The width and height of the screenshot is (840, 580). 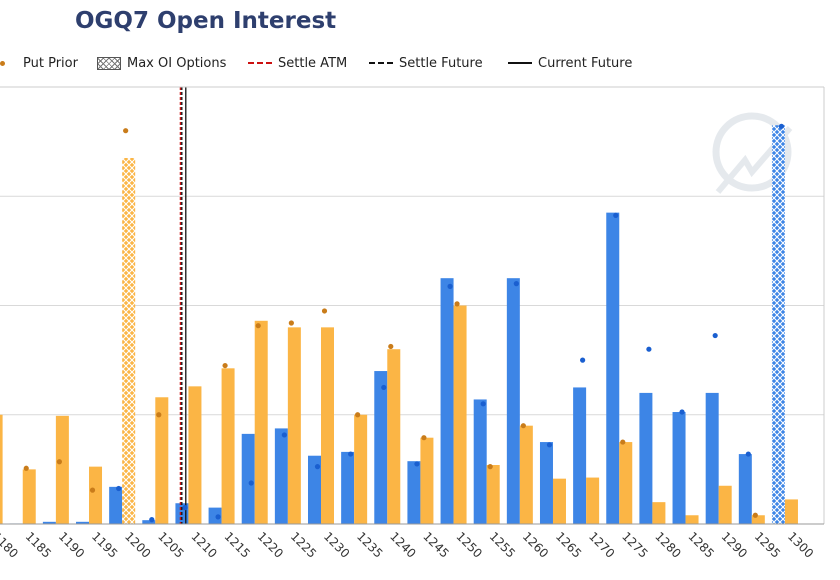 I want to click on x-tick-1265: 1265, so click(x=568, y=544).